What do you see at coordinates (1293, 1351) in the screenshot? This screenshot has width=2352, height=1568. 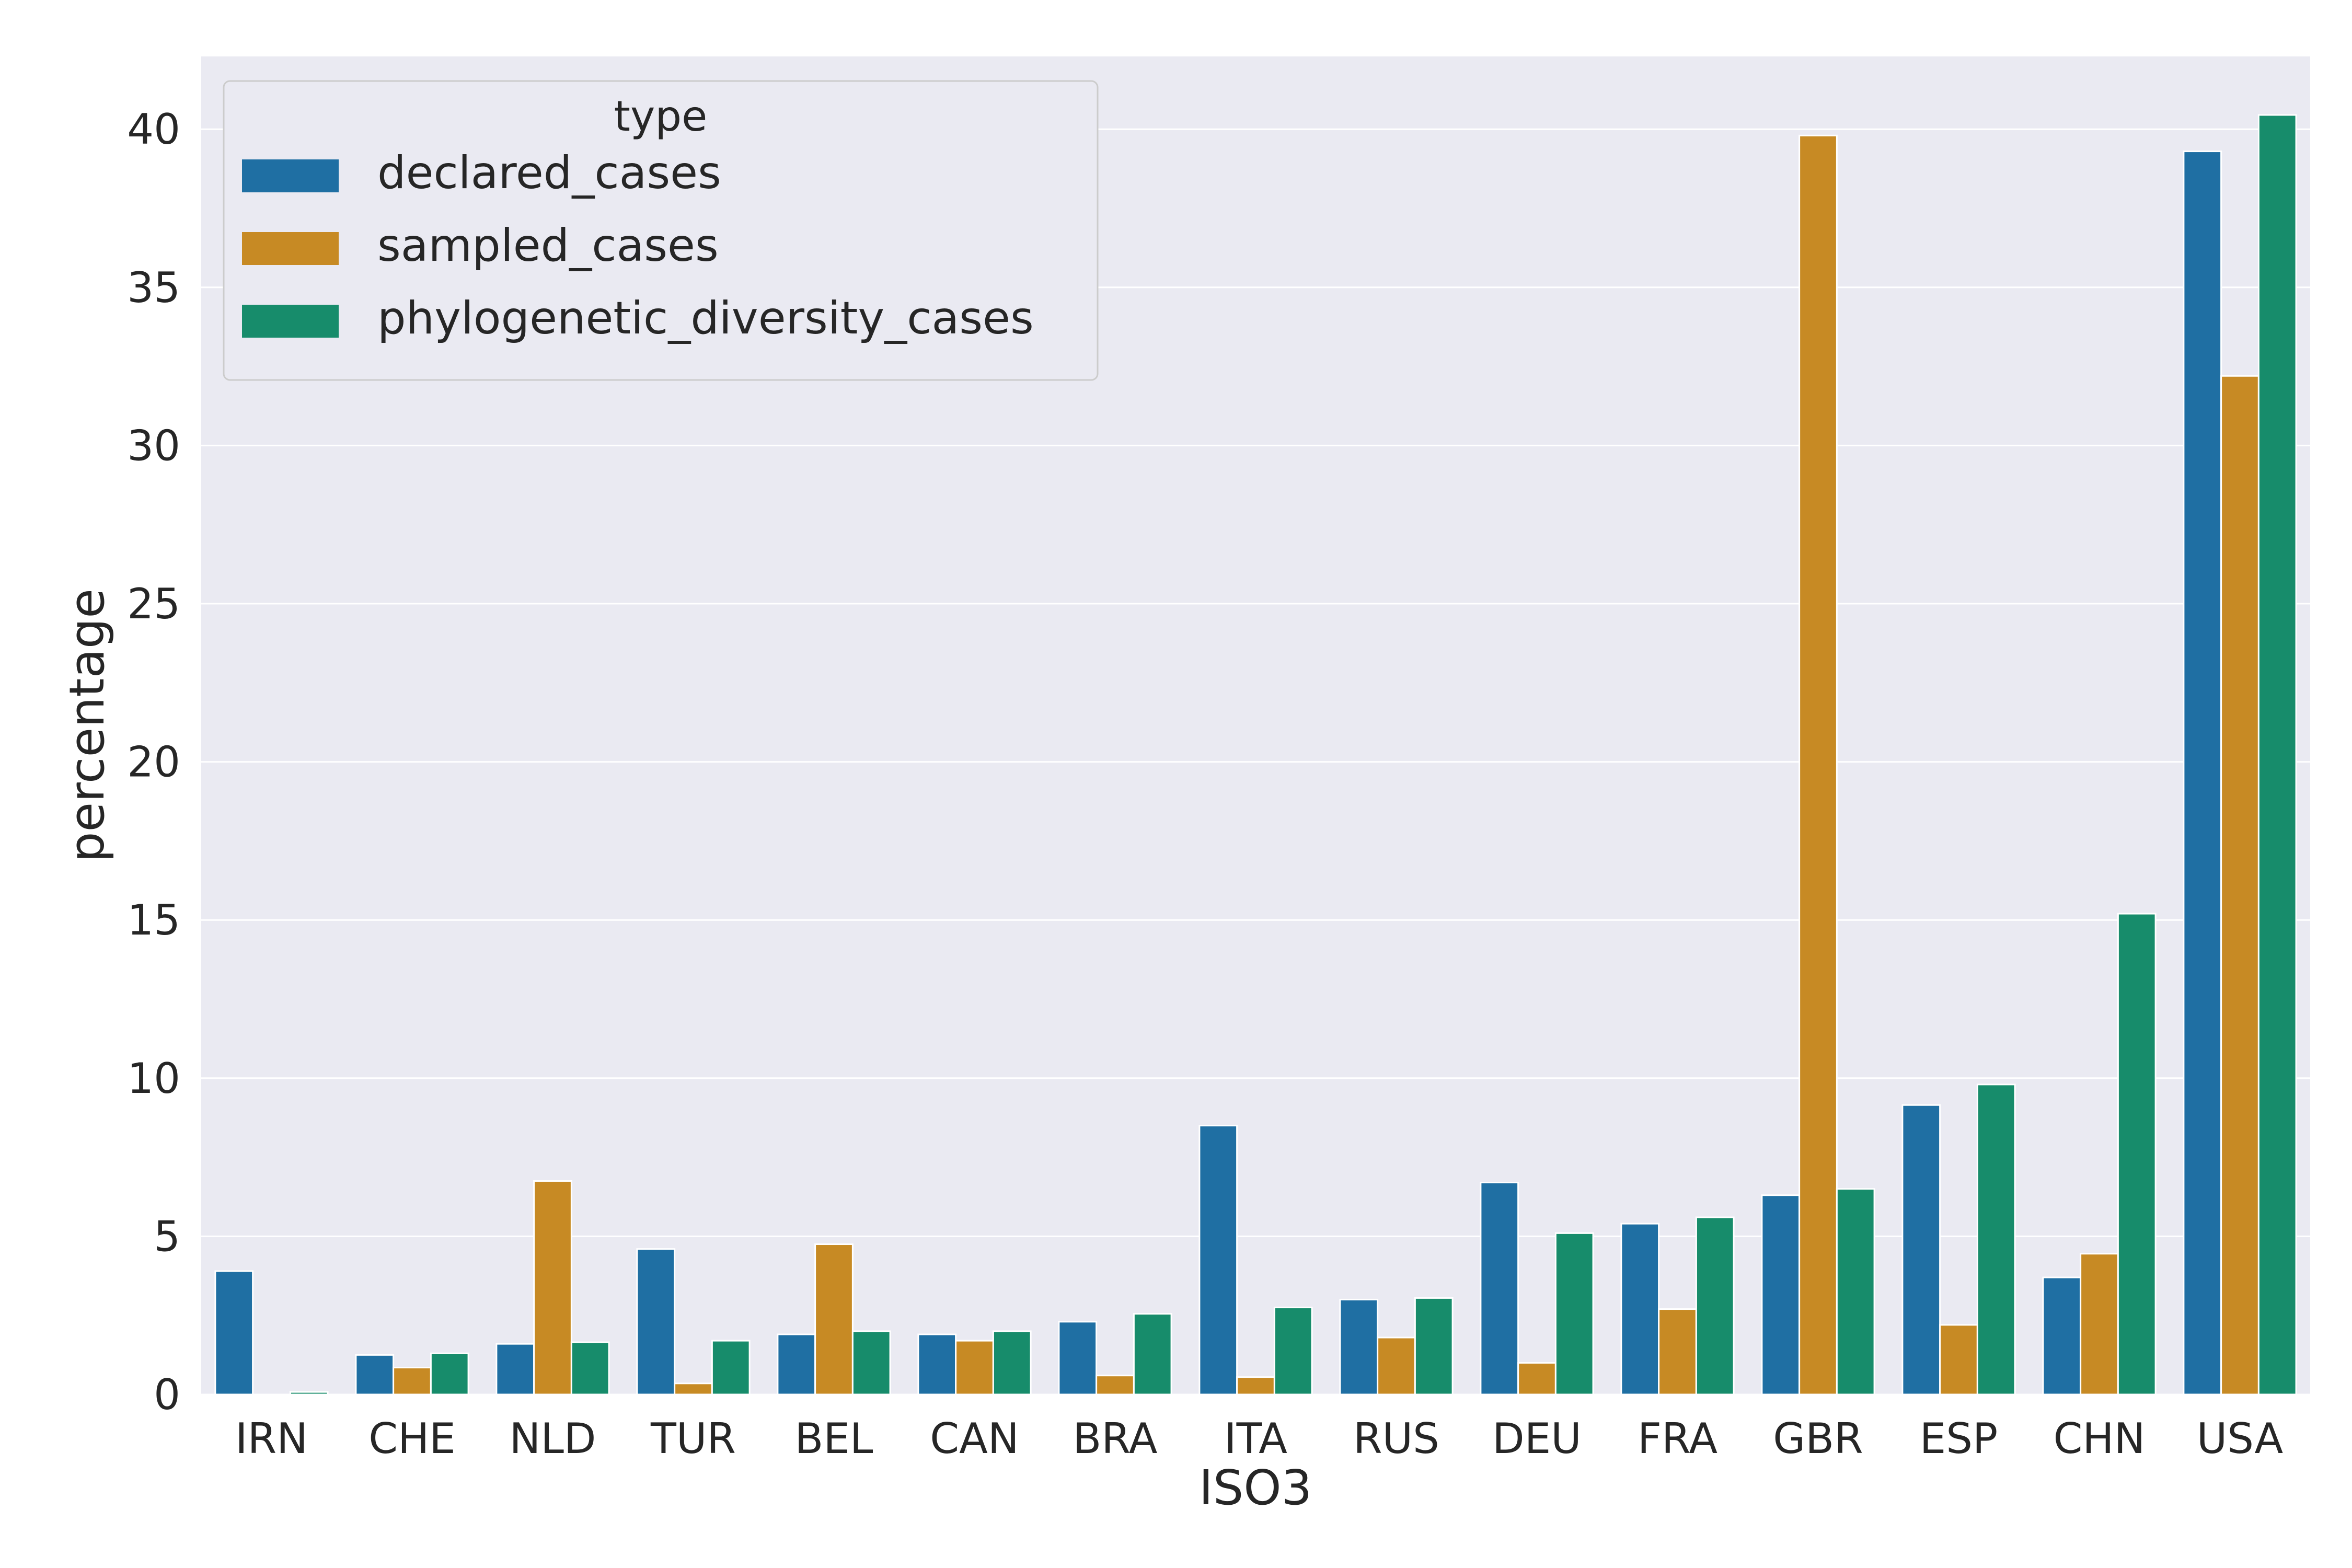 I see `bar-ita-phylogenetic-diversity-cases` at bounding box center [1293, 1351].